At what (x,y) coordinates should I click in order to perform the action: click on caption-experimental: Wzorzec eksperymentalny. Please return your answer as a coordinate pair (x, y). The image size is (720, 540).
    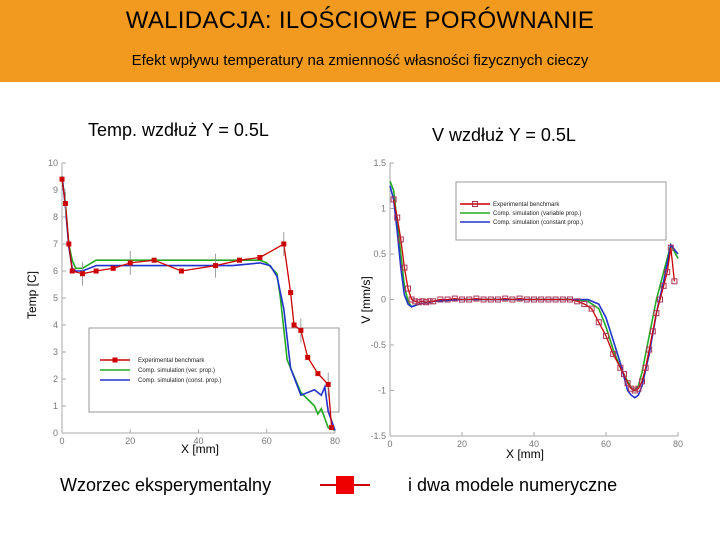
    Looking at the image, I should click on (166, 485).